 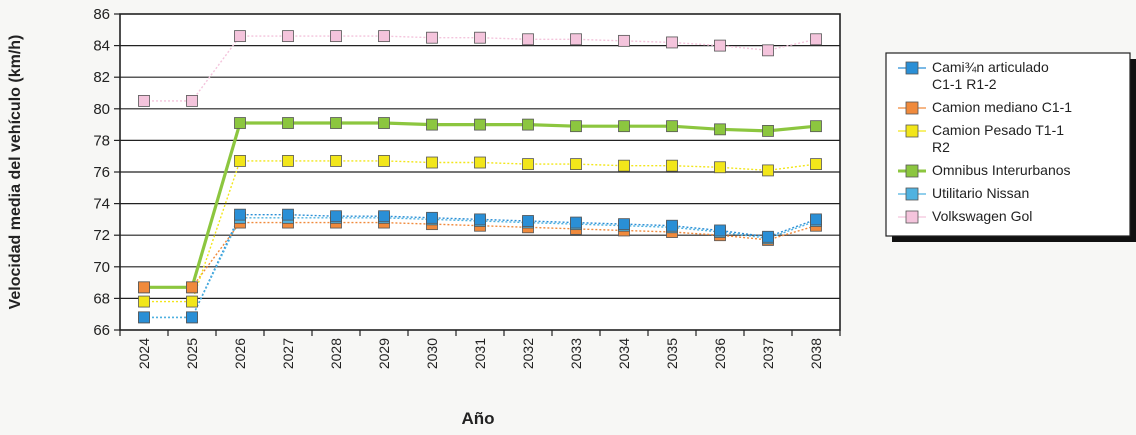 I want to click on x-tick-label: 2036, so click(x=720, y=353).